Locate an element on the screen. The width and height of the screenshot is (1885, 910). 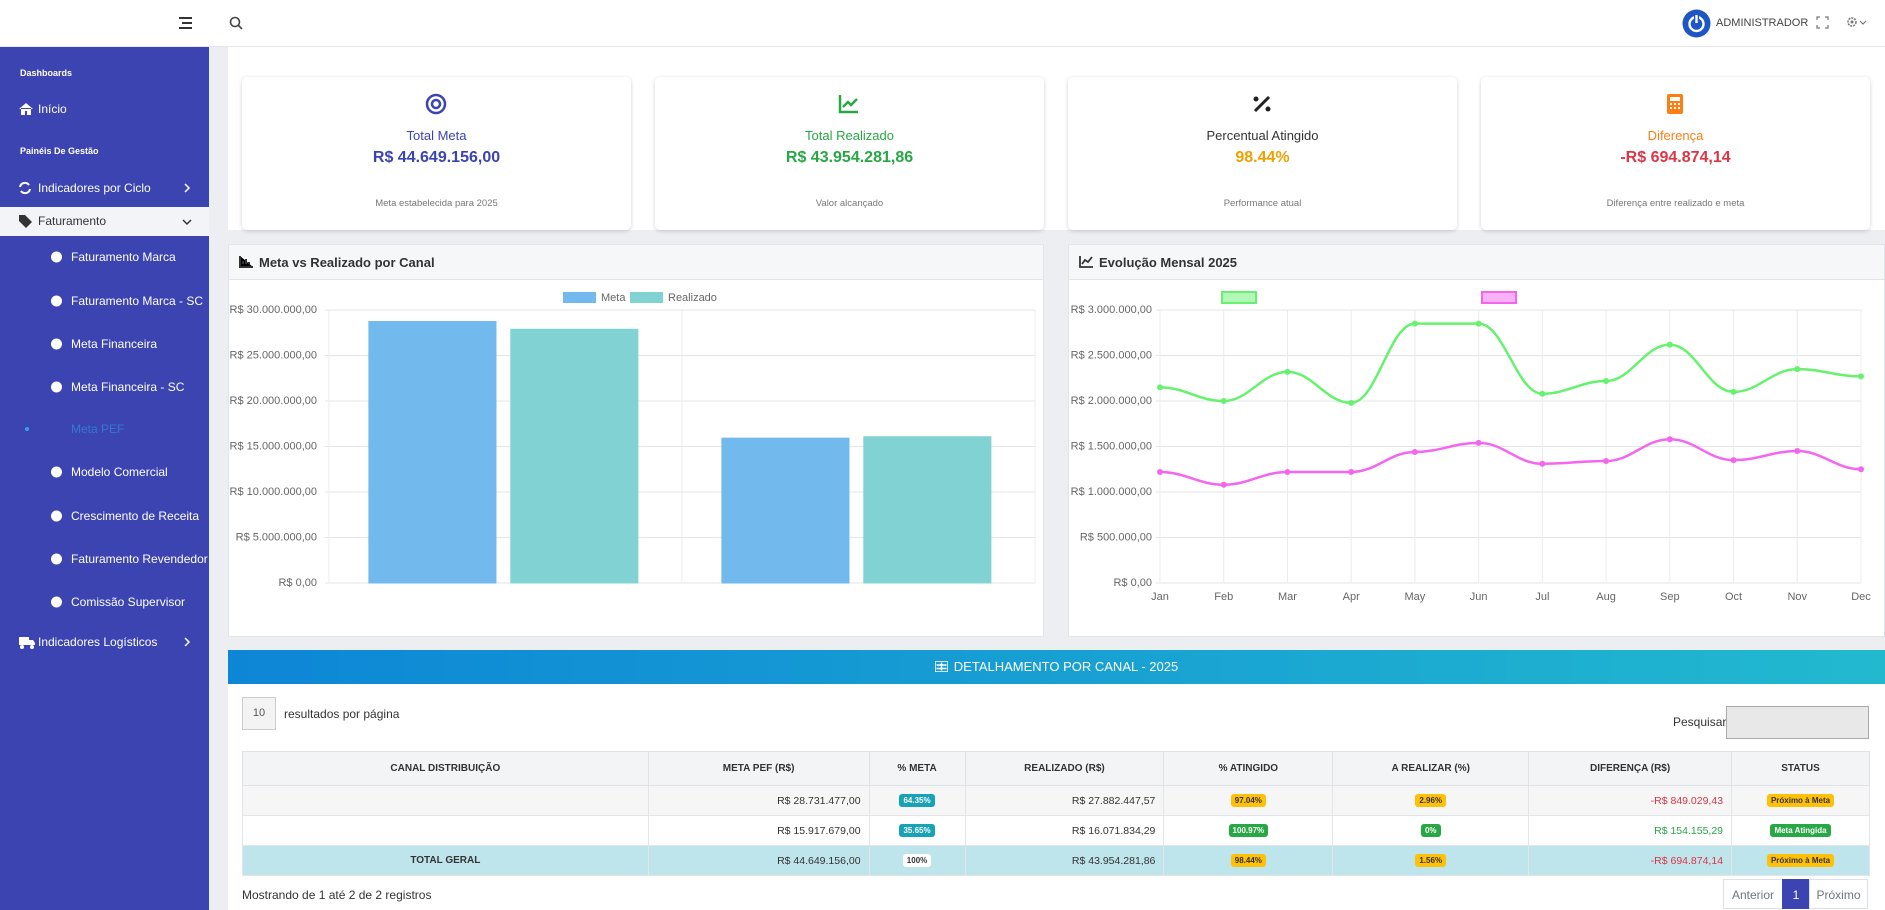
submenu-item: Meta Financeira is located at coordinates (114, 344).